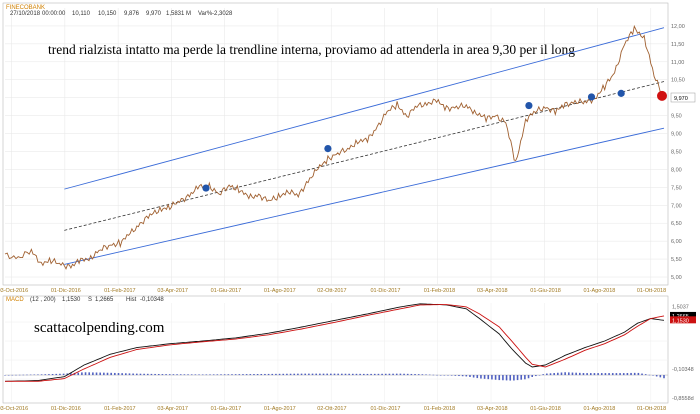 Image resolution: width=700 pixels, height=414 pixels. What do you see at coordinates (676, 135) in the screenshot?
I see `price-y-tick: 9,00` at bounding box center [676, 135].